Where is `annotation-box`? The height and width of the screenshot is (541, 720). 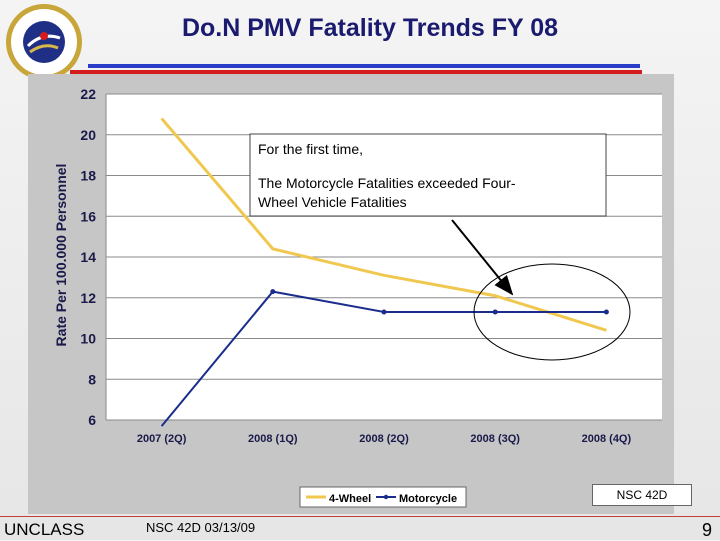
annotation-box is located at coordinates (428, 175).